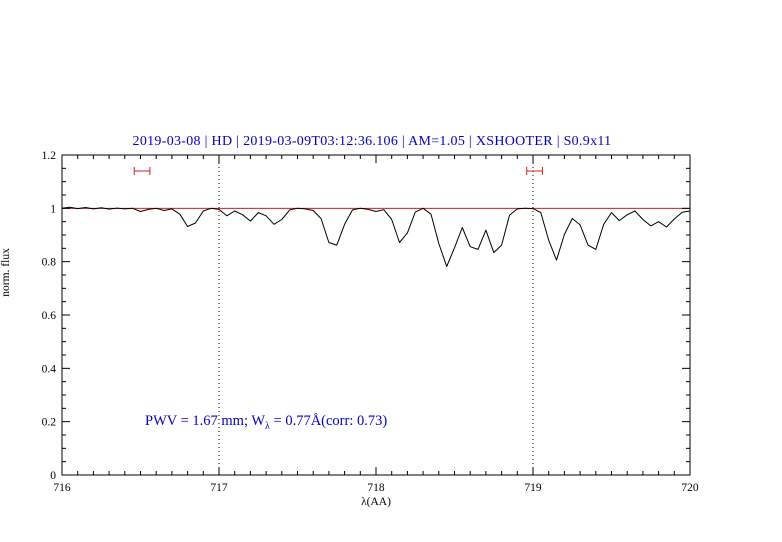  I want to click on y-tick-label: 0.4, so click(49, 369).